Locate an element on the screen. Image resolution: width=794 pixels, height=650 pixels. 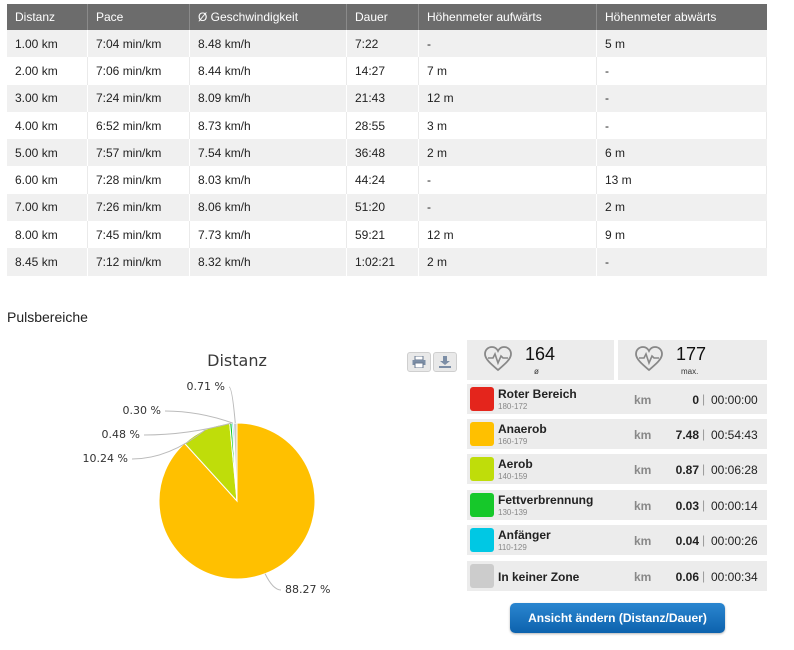
table-row: 7.00 km 7:26 min/km 8.06 km/h 51:20-2 m is located at coordinates (387, 207).